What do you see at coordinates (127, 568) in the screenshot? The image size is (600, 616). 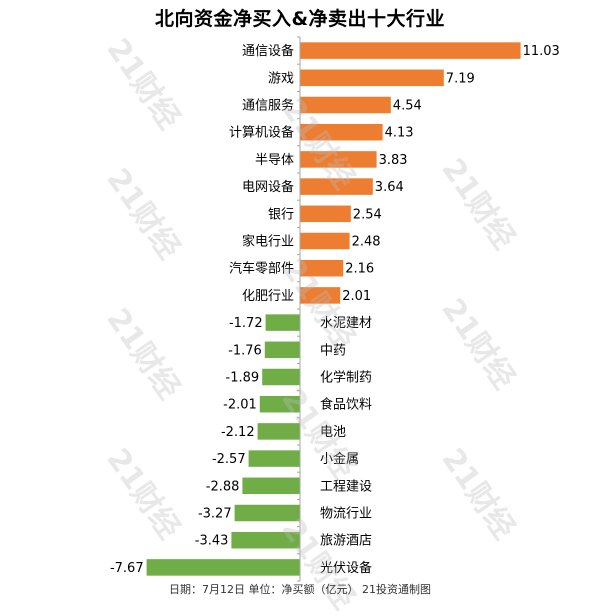 I see `value-label: -7.67` at bounding box center [127, 568].